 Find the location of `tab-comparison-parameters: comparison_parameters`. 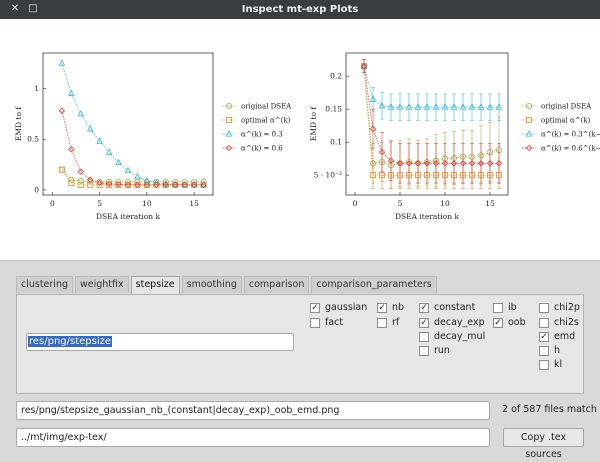

tab-comparison-parameters: comparison_parameters is located at coordinates (374, 284).